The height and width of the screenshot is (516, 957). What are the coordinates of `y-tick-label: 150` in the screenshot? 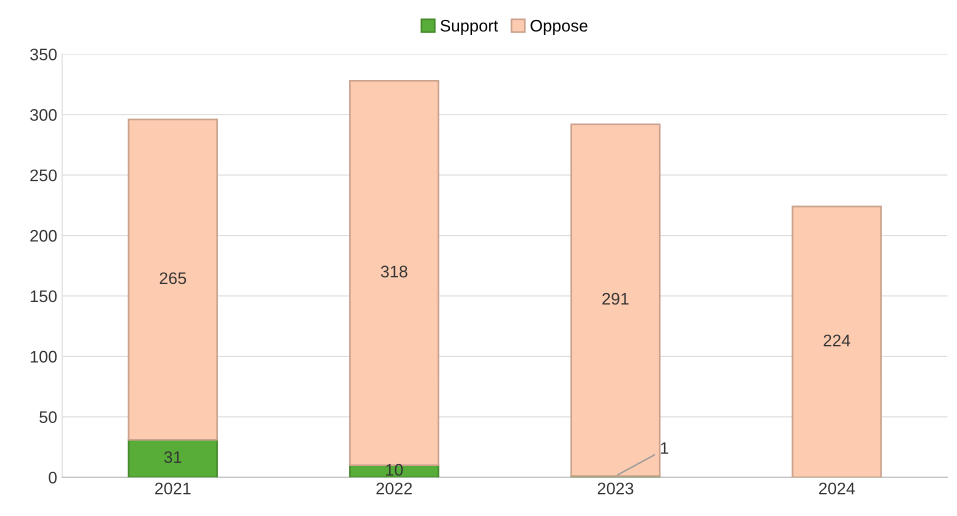 It's located at (43, 296).